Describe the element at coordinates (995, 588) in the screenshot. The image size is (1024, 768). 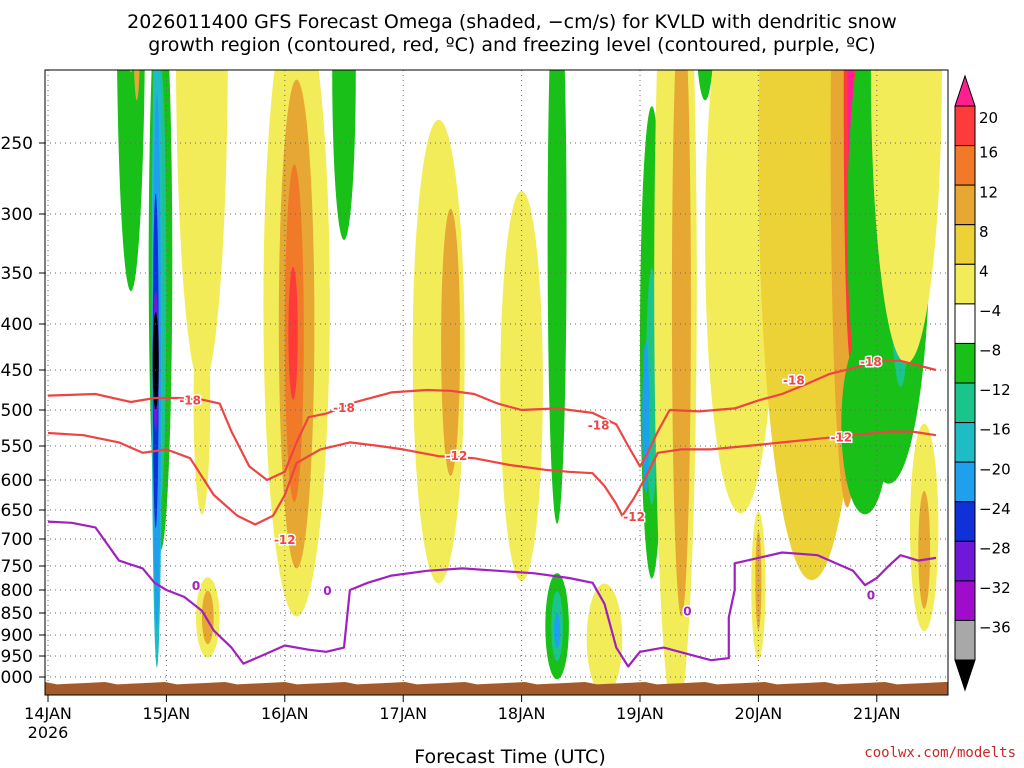
I see `colorbar-label: −32` at that location.